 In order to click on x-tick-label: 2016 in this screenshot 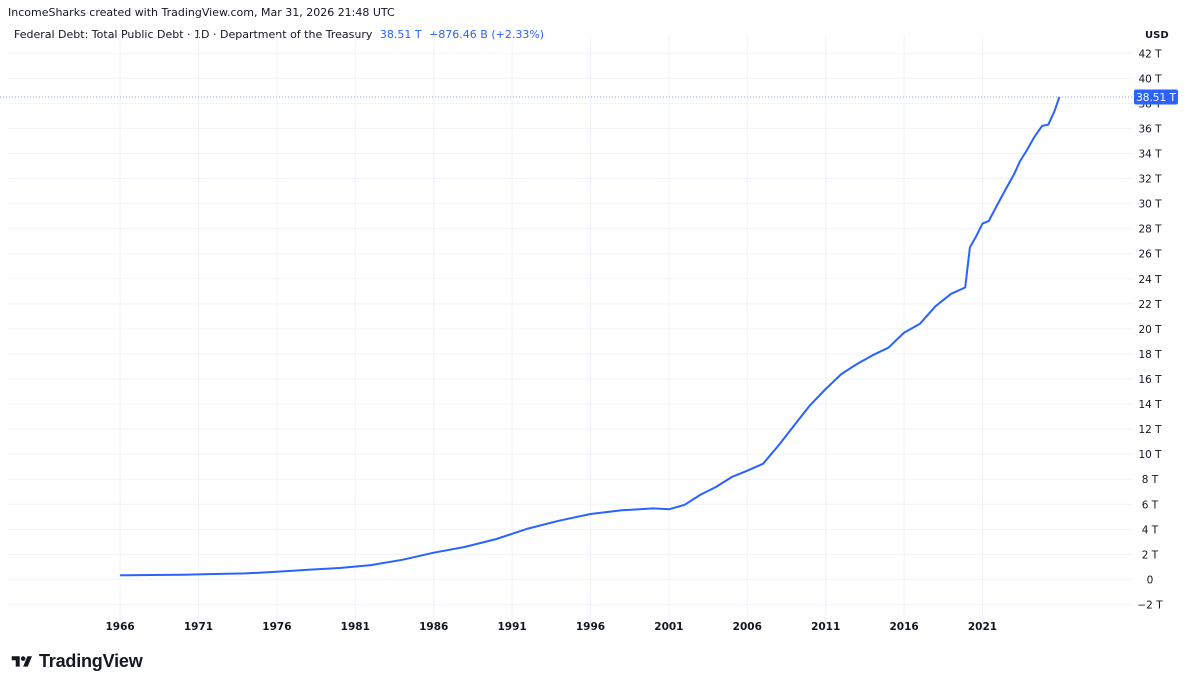, I will do `click(903, 627)`.